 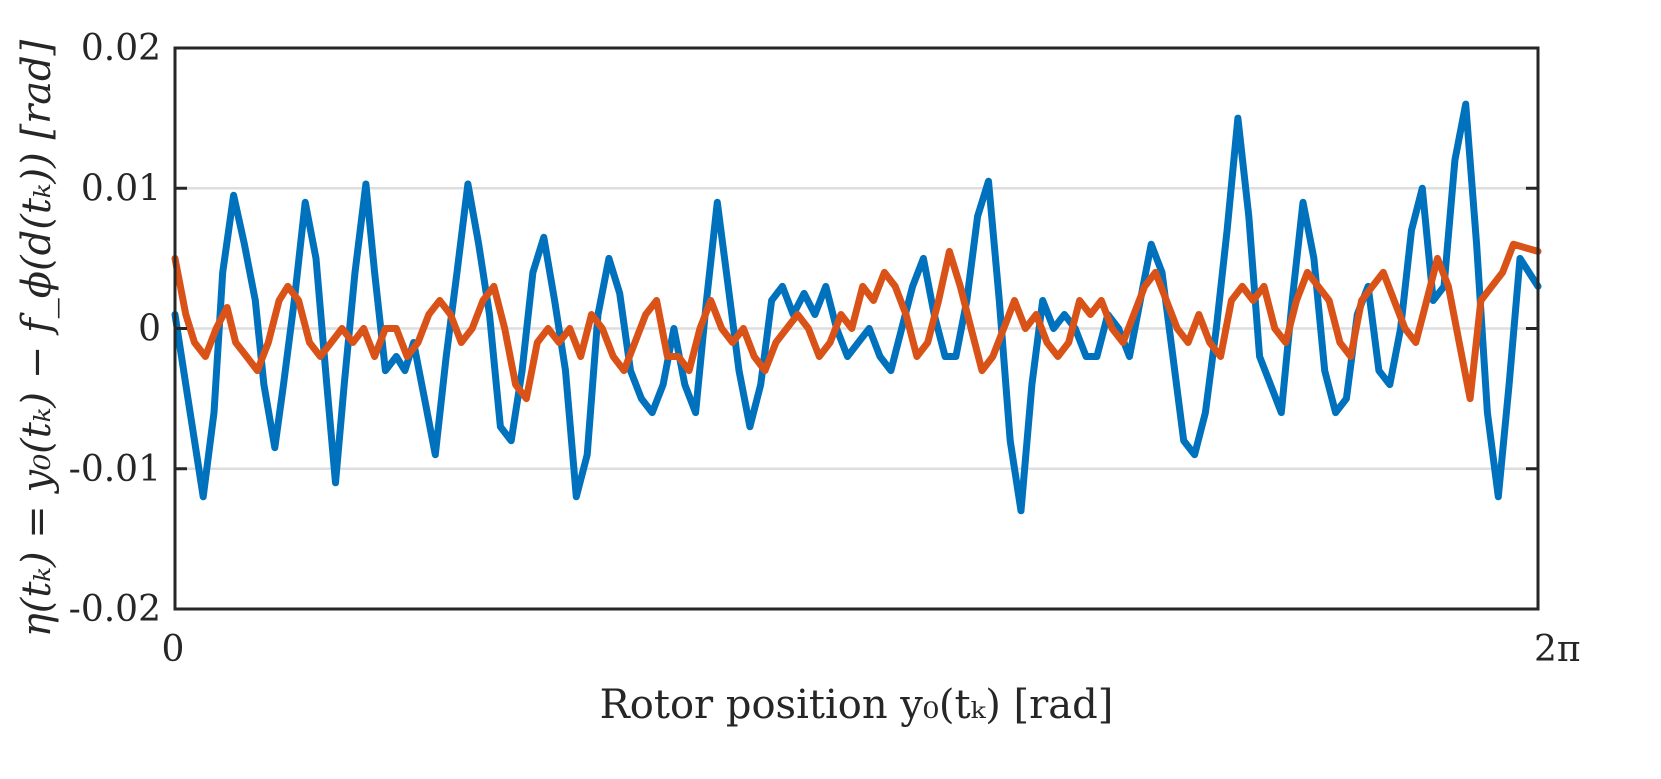 I want to click on x-tick-label: 0, so click(x=173, y=649).